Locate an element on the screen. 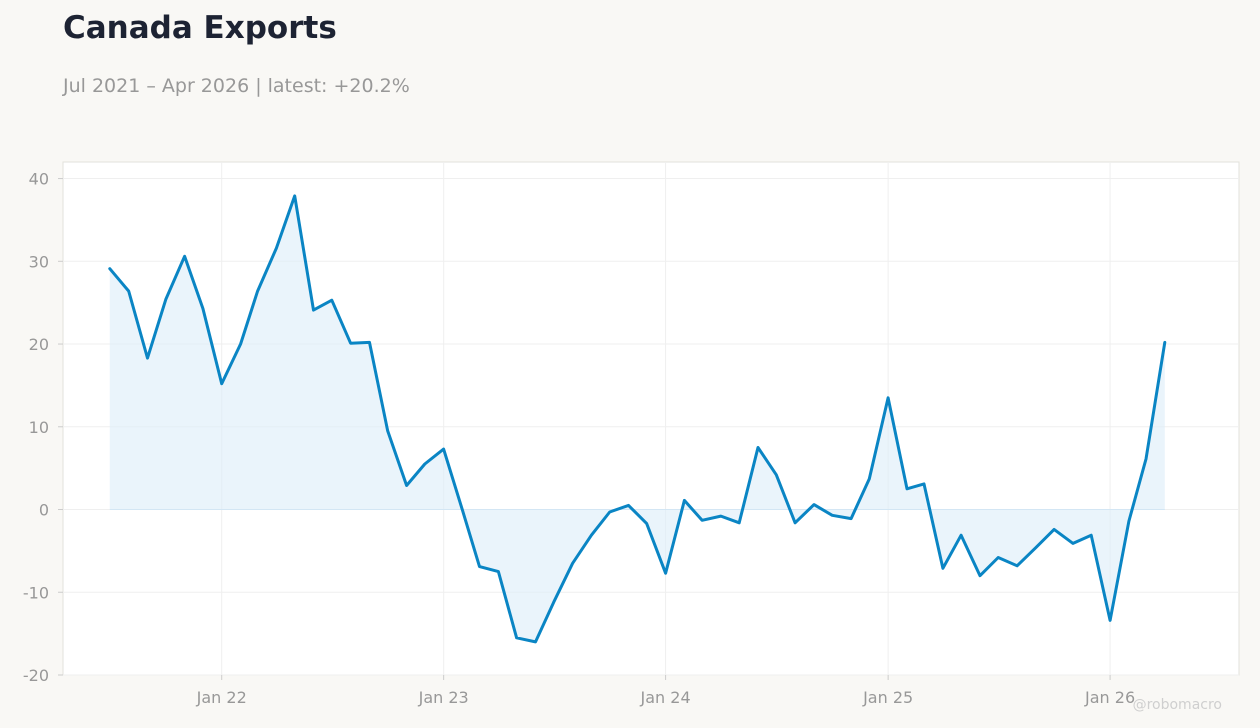  x-tick-label: Jan 26 is located at coordinates (1109, 697).